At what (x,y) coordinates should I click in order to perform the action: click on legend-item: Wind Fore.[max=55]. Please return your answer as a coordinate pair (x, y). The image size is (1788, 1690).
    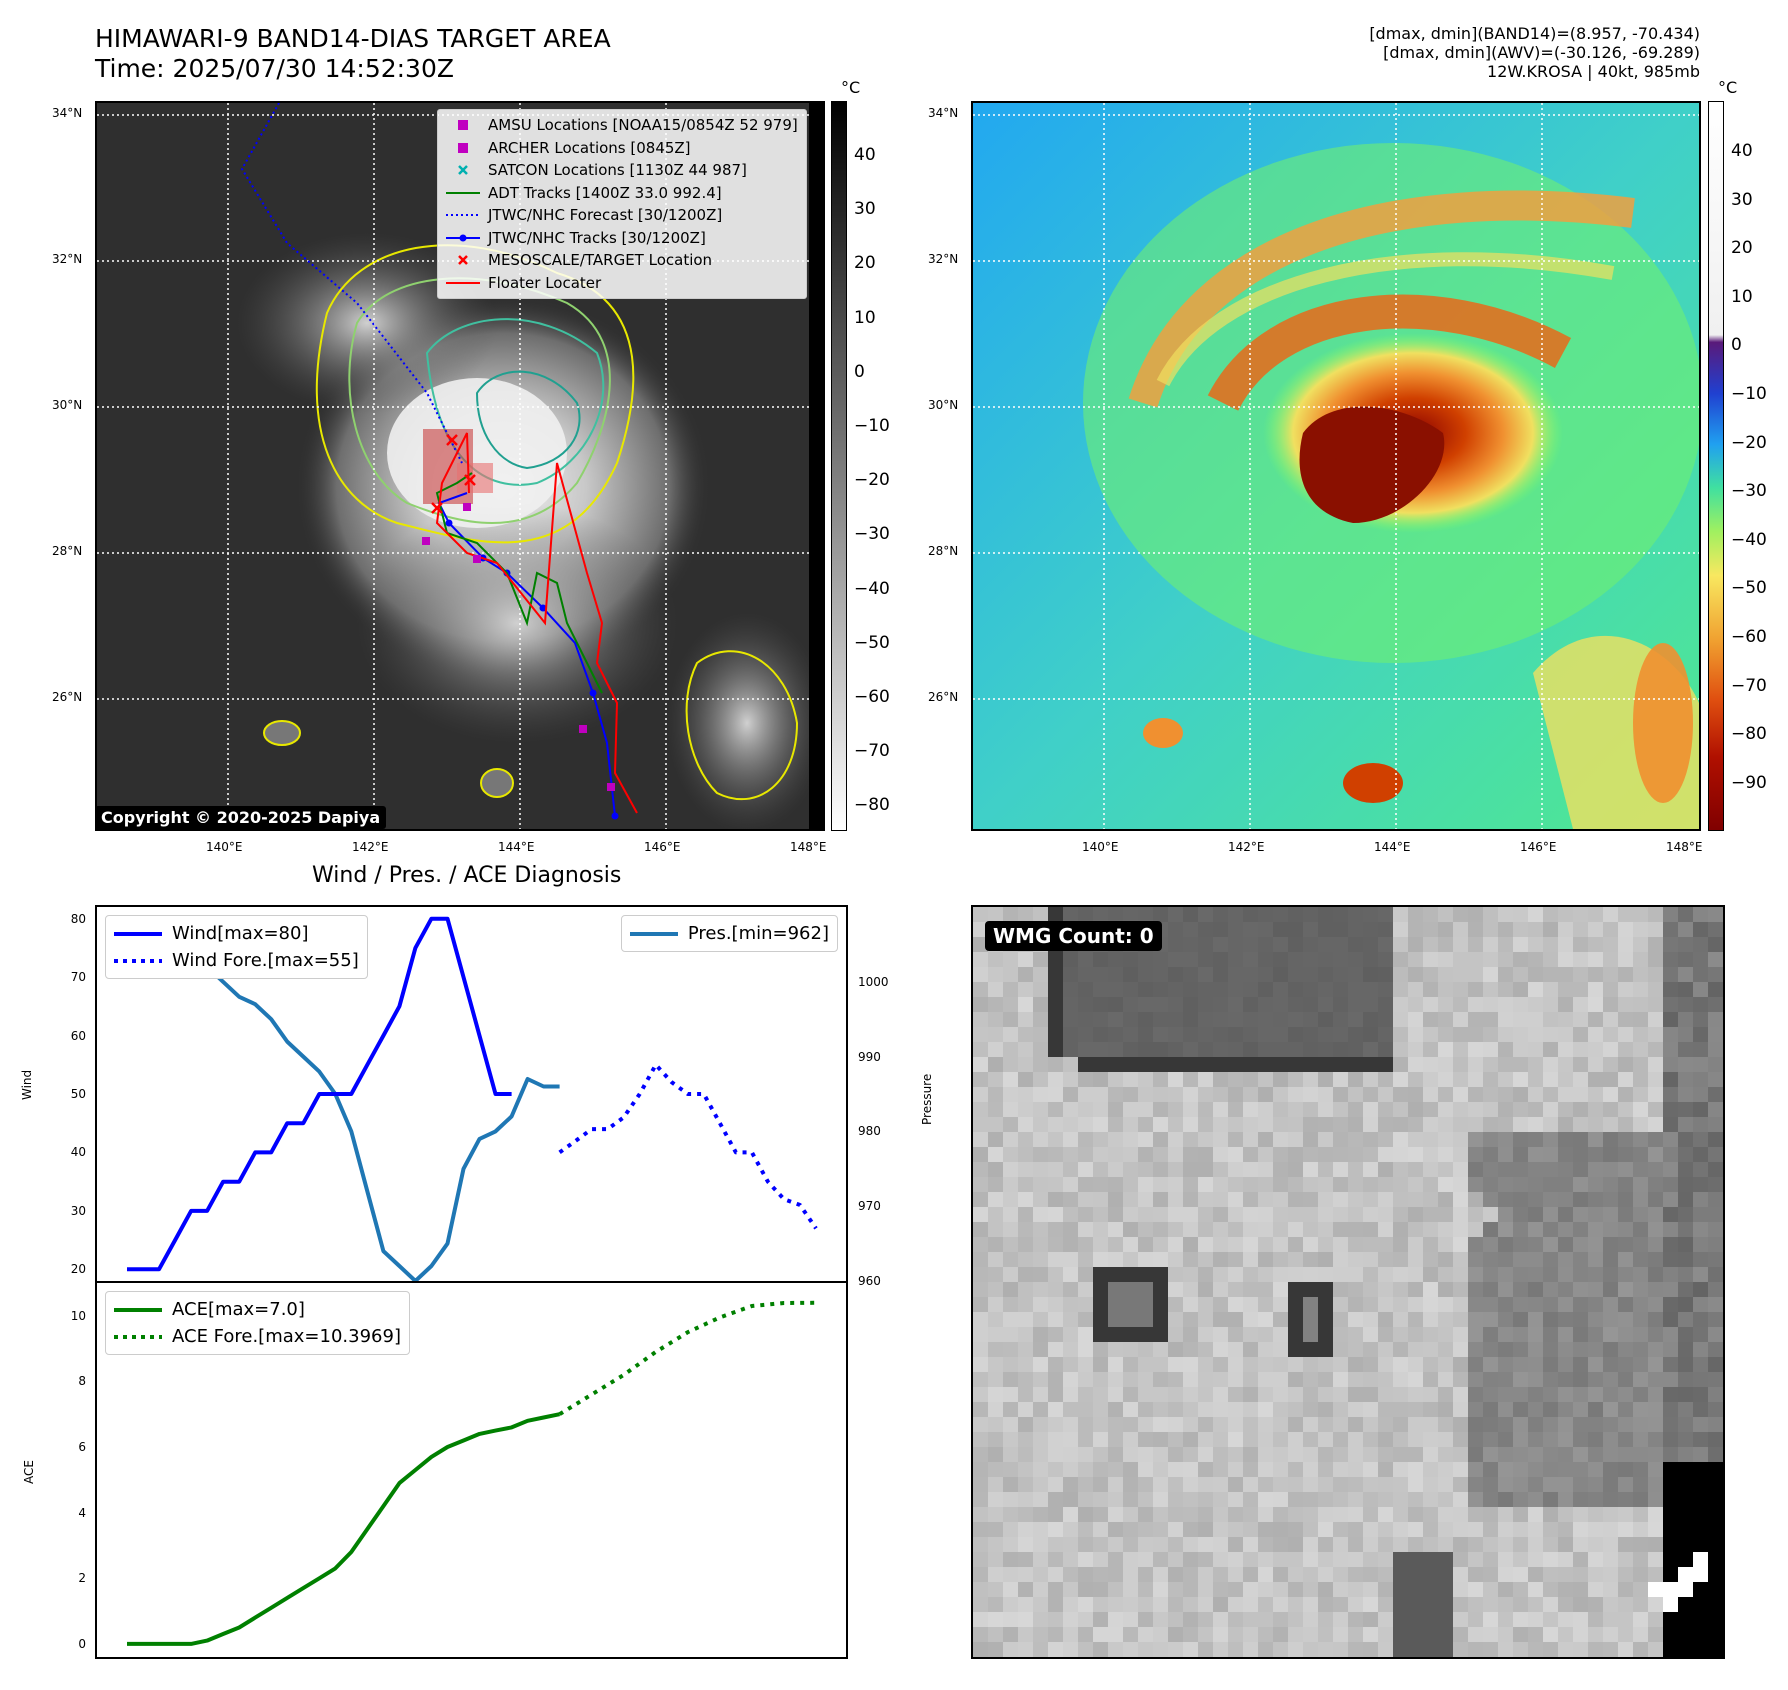
    Looking at the image, I should click on (236, 960).